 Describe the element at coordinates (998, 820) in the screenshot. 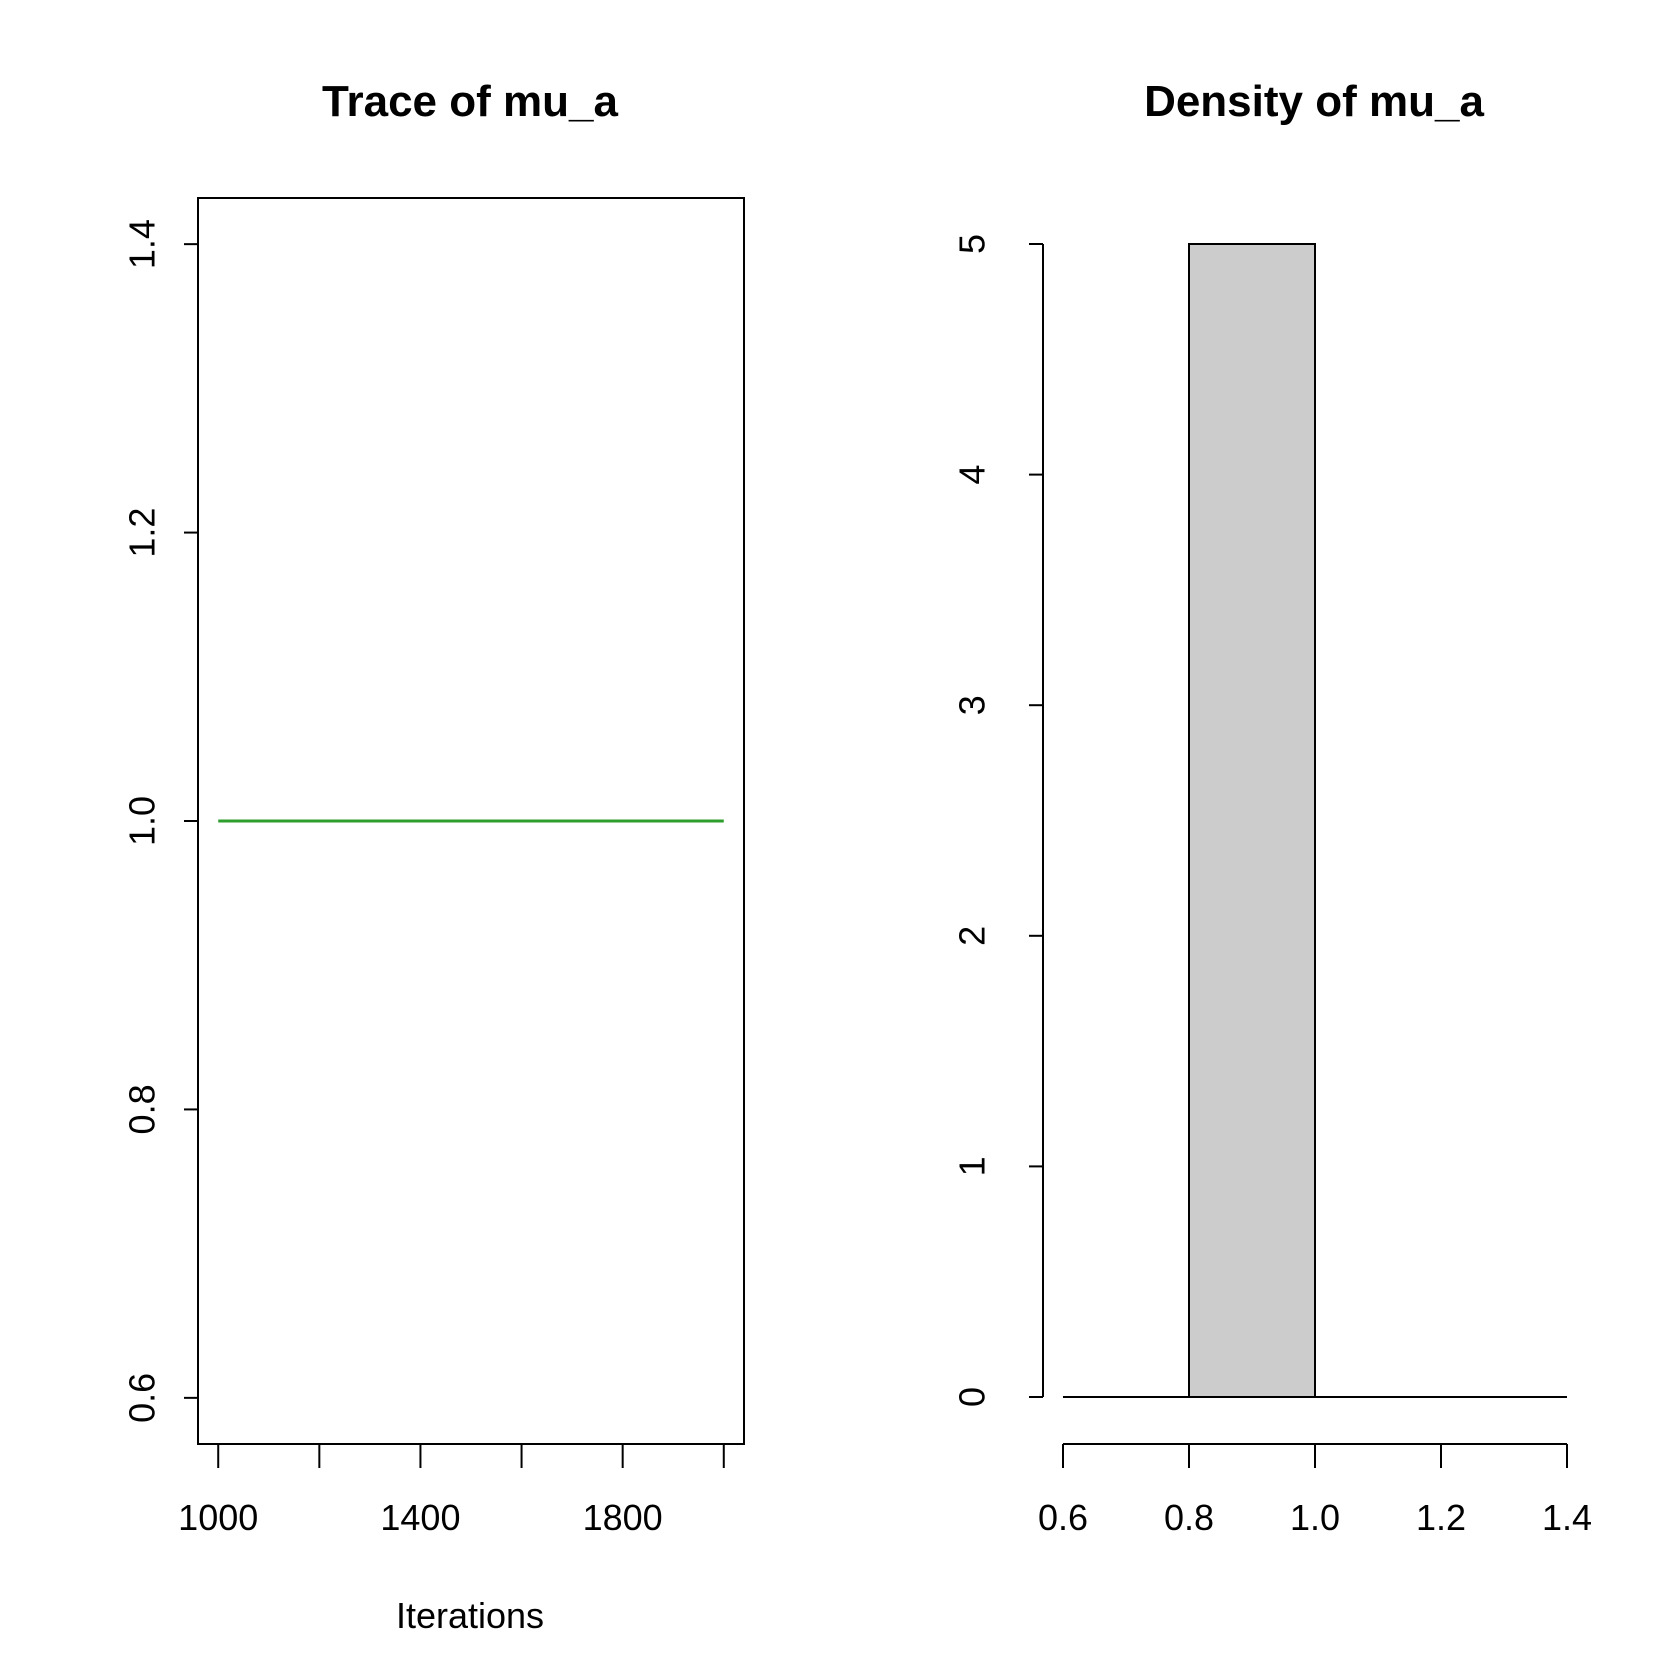

I see `density-y-axis: 0 1 2 3 4 5` at that location.